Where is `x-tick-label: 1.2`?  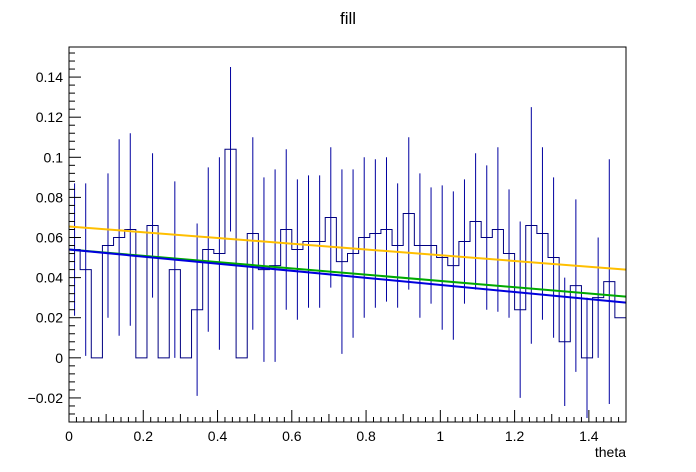
x-tick-label: 1.2 is located at coordinates (515, 436).